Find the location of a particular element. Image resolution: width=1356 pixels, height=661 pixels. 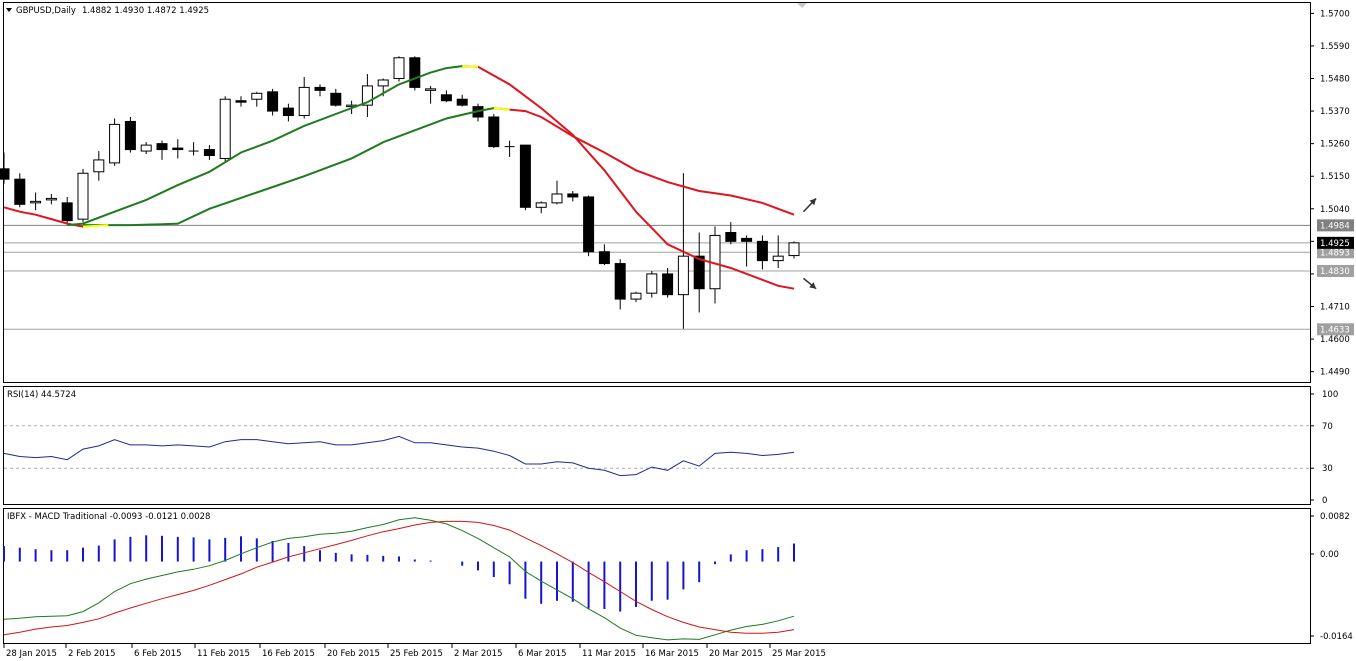

time-tick-label: 6 Mar 2015 is located at coordinates (542, 654).